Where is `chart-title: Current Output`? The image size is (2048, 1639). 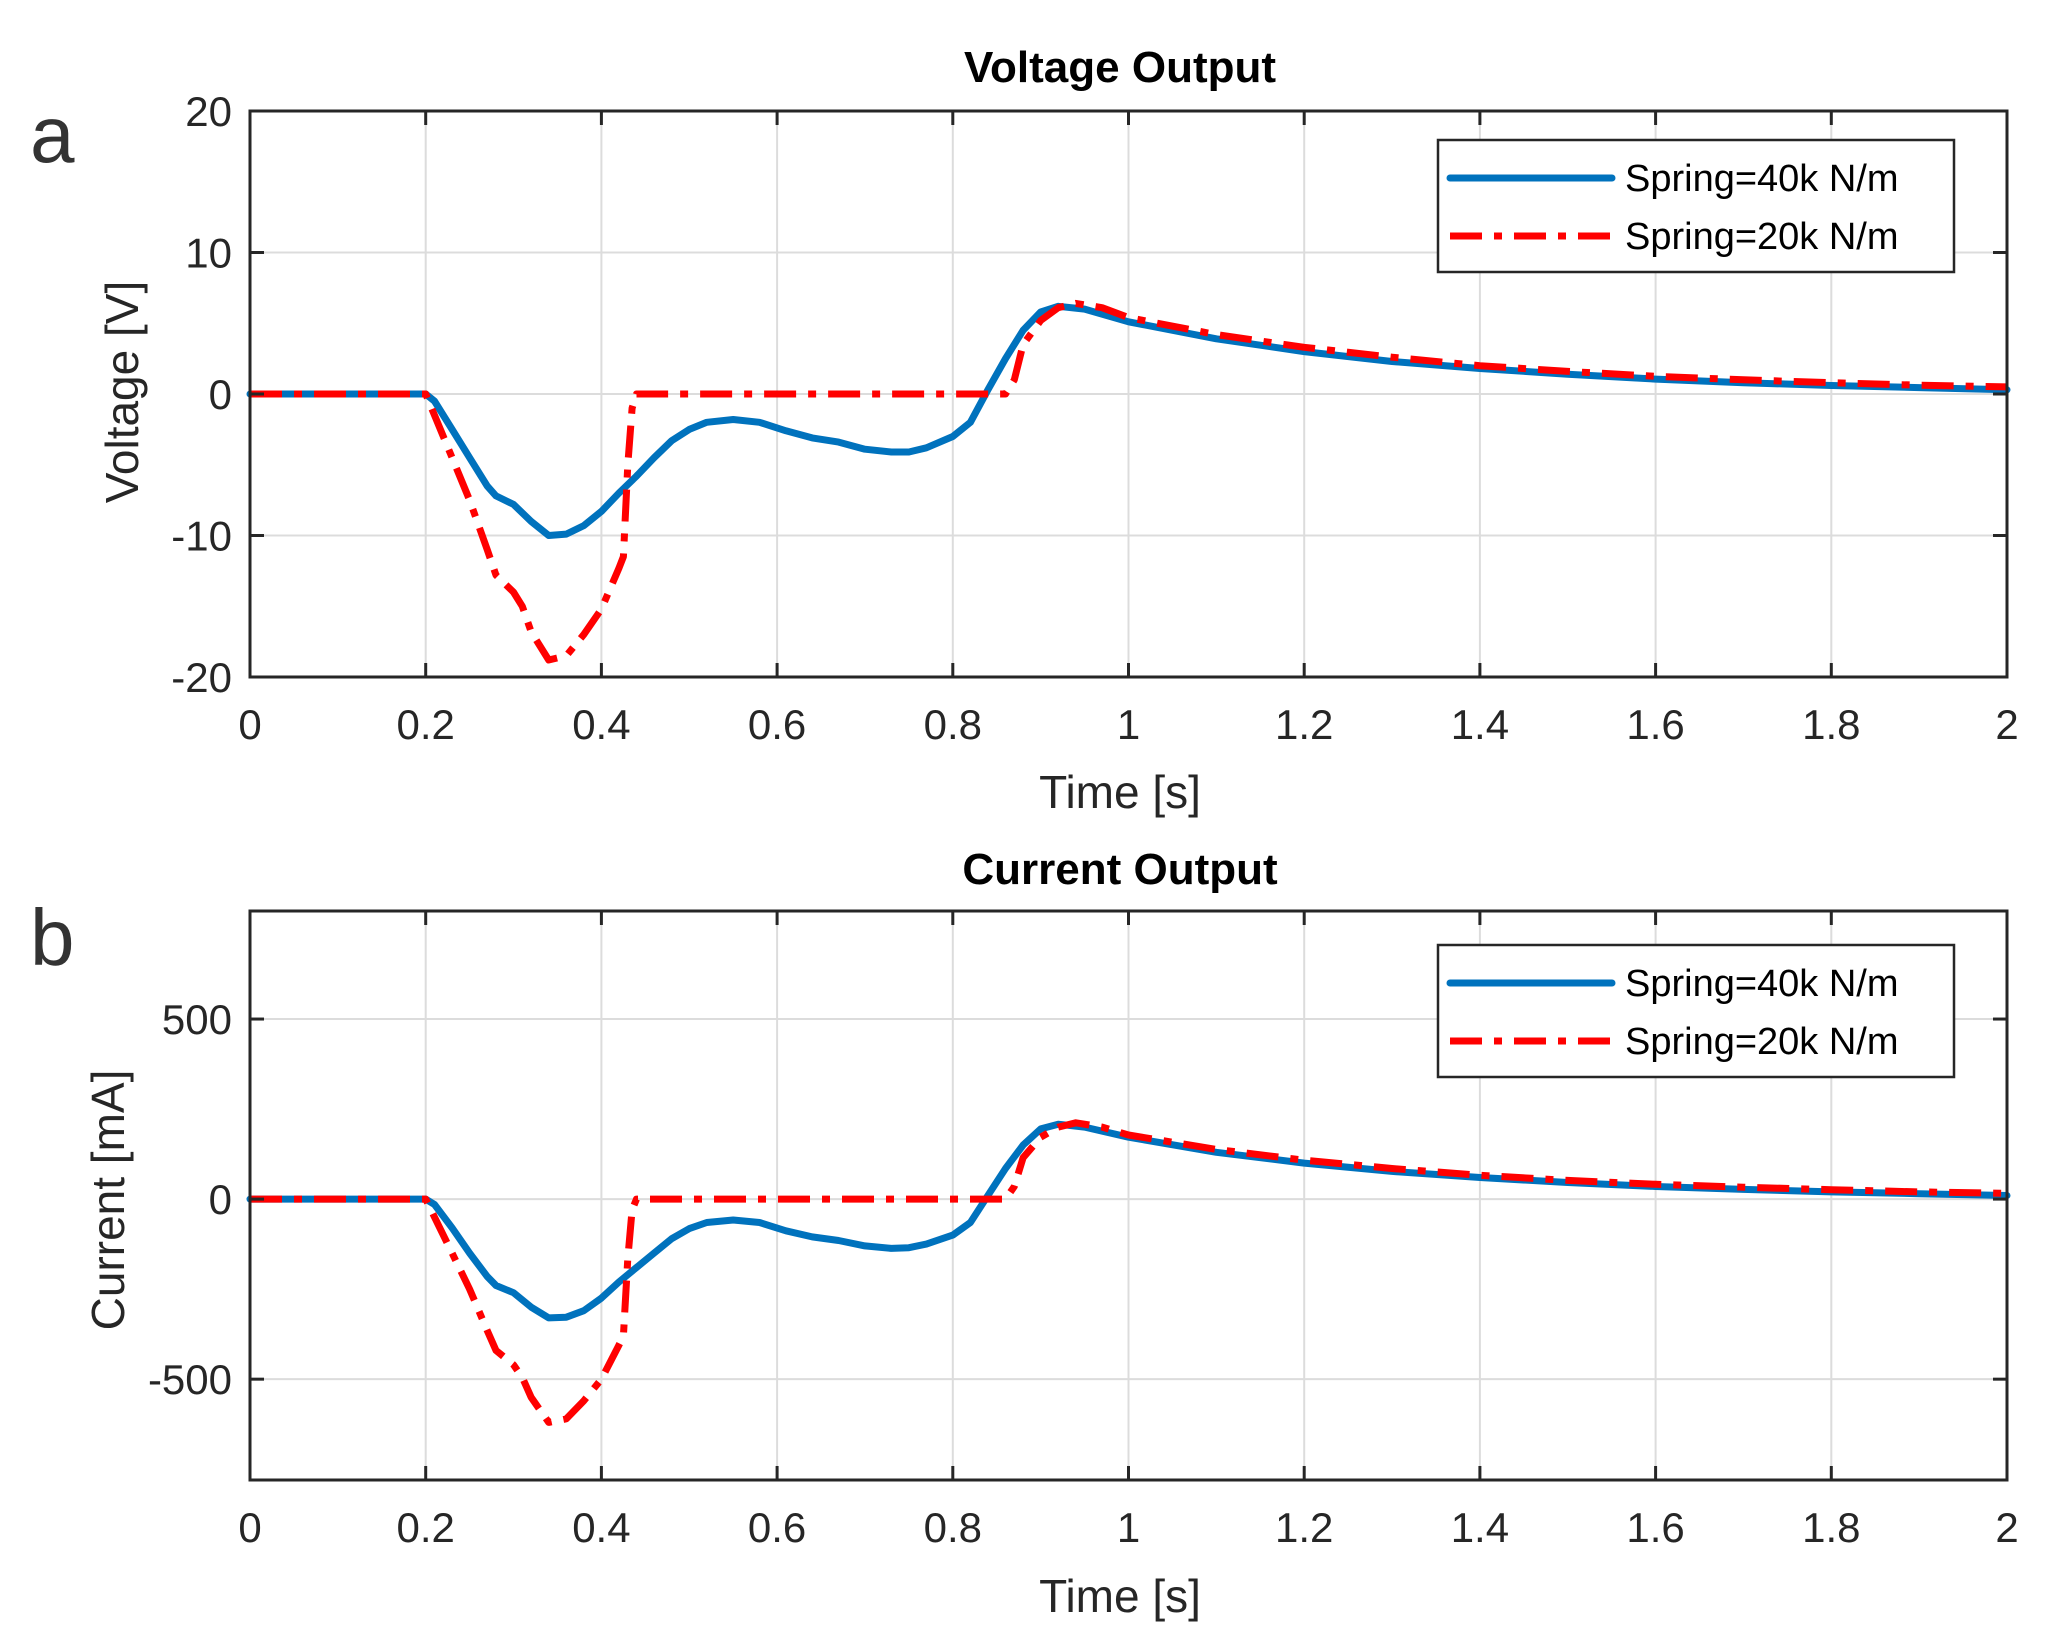 chart-title: Current Output is located at coordinates (1120, 869).